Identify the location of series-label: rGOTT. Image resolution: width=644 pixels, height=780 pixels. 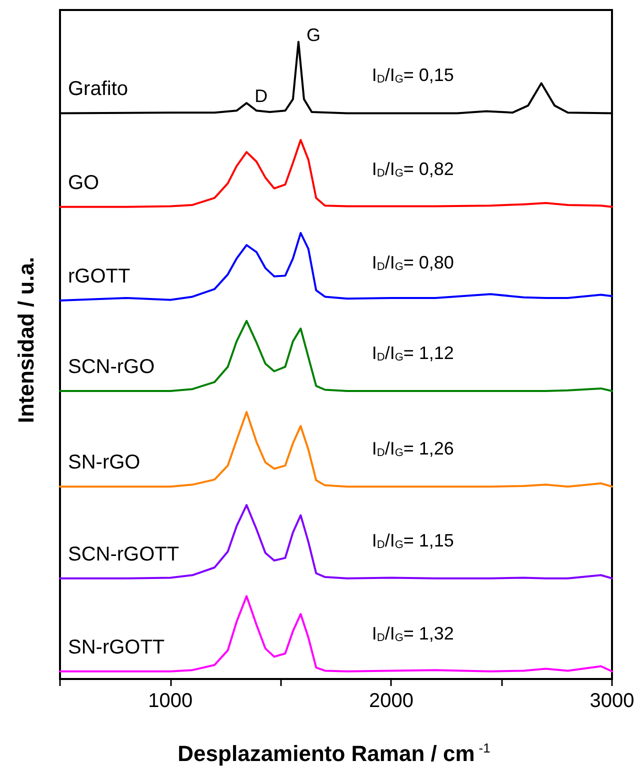
(99, 277).